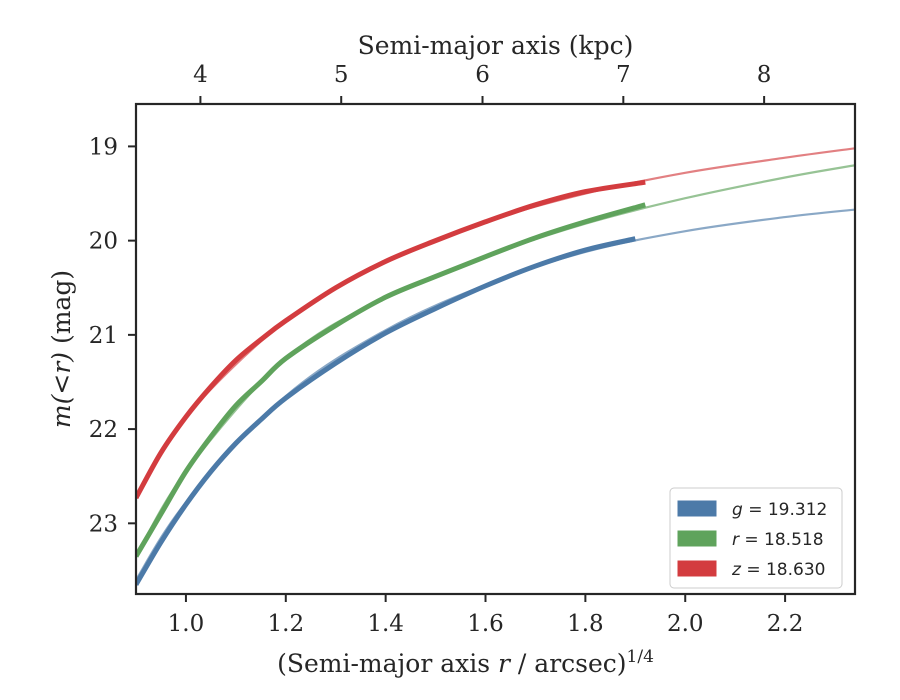 This screenshot has height=700, width=900. I want to click on x-tick-label: 2.2, so click(785, 624).